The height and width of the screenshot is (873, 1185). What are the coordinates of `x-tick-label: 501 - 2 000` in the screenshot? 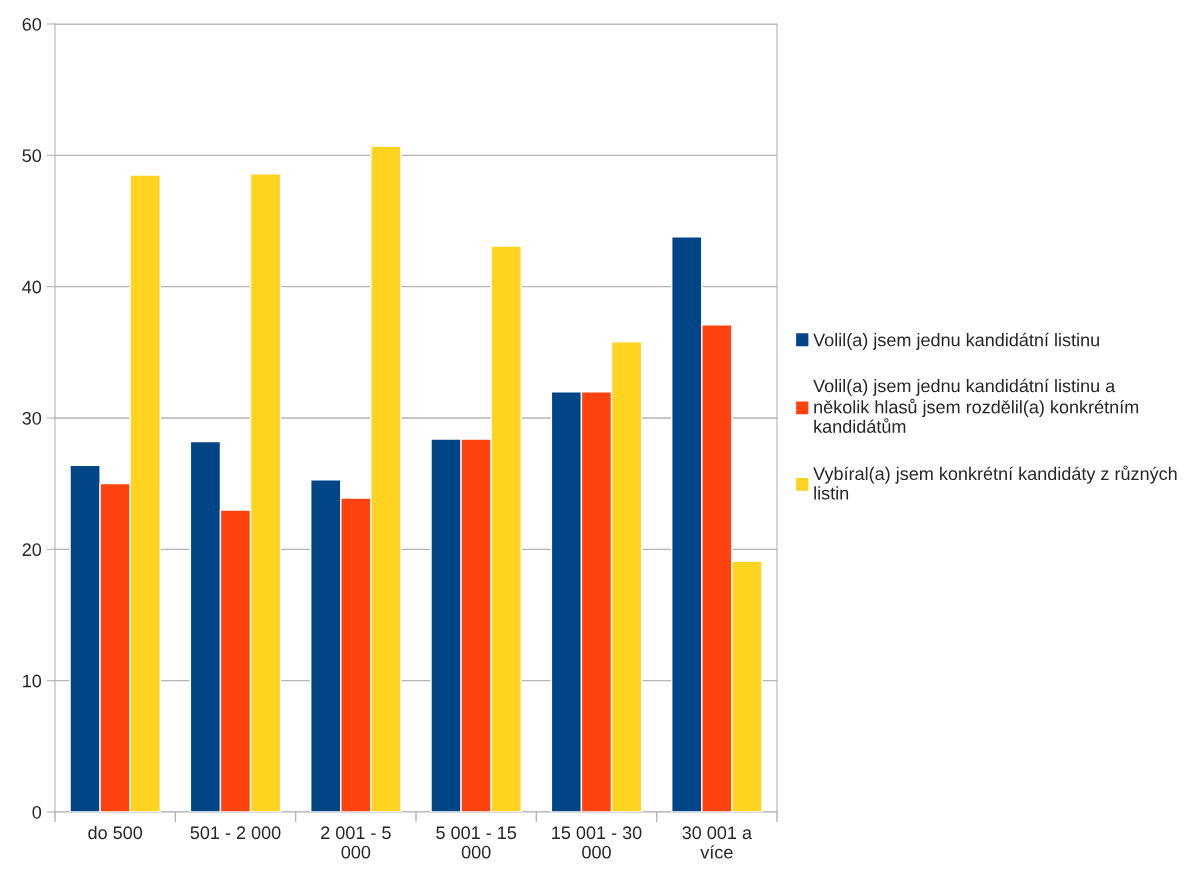 It's located at (235, 833).